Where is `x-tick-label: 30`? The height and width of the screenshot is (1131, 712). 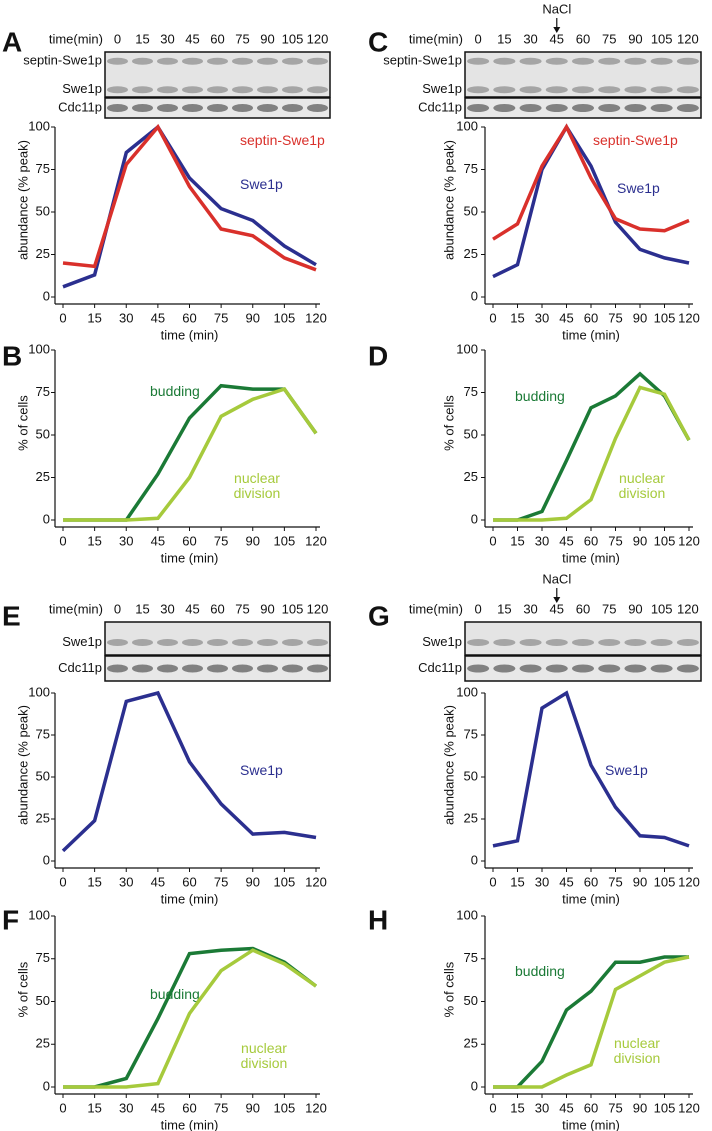
x-tick-label: 30 is located at coordinates (542, 1107).